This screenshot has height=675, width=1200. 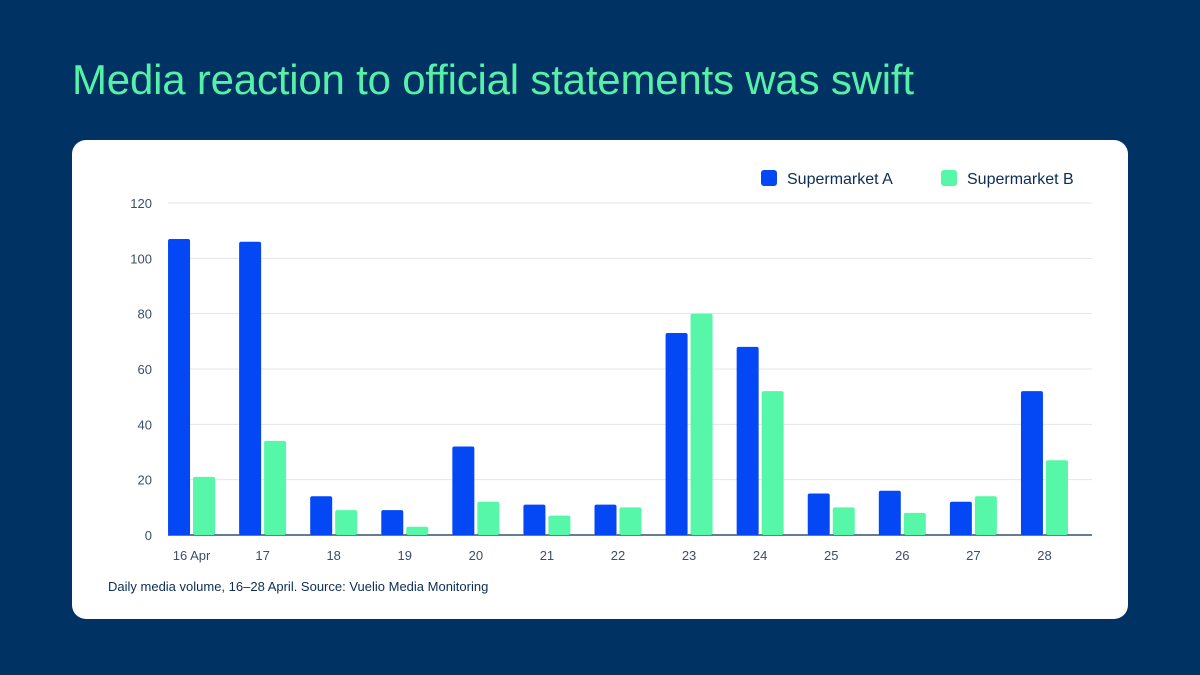 I want to click on y-tick-label: 40, so click(x=145, y=424).